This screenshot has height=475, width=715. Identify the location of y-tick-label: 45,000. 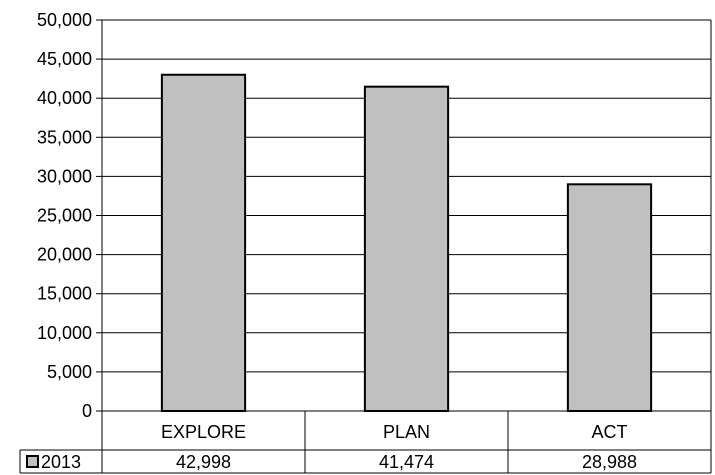
(64, 59).